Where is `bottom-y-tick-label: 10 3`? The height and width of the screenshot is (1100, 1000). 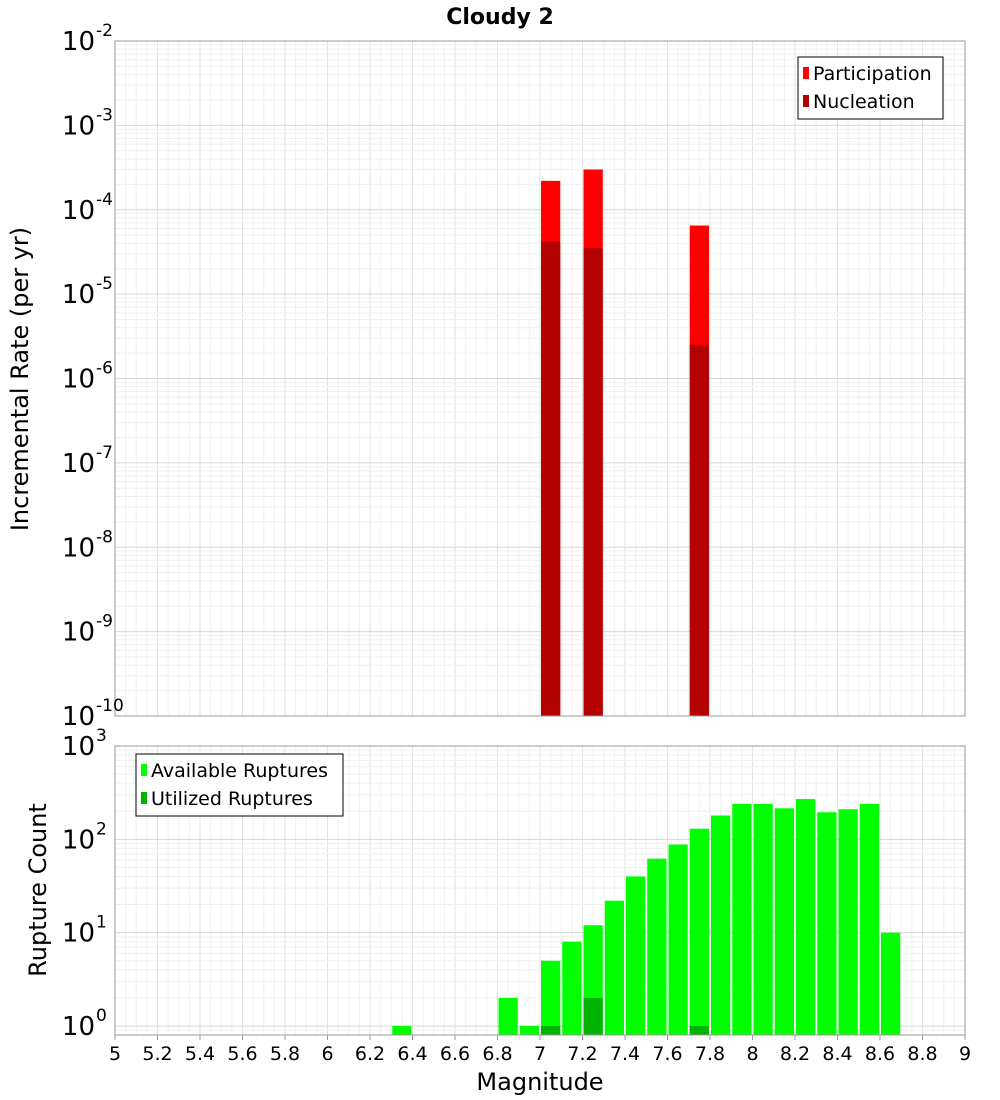 bottom-y-tick-label: 10 3 is located at coordinates (84, 744).